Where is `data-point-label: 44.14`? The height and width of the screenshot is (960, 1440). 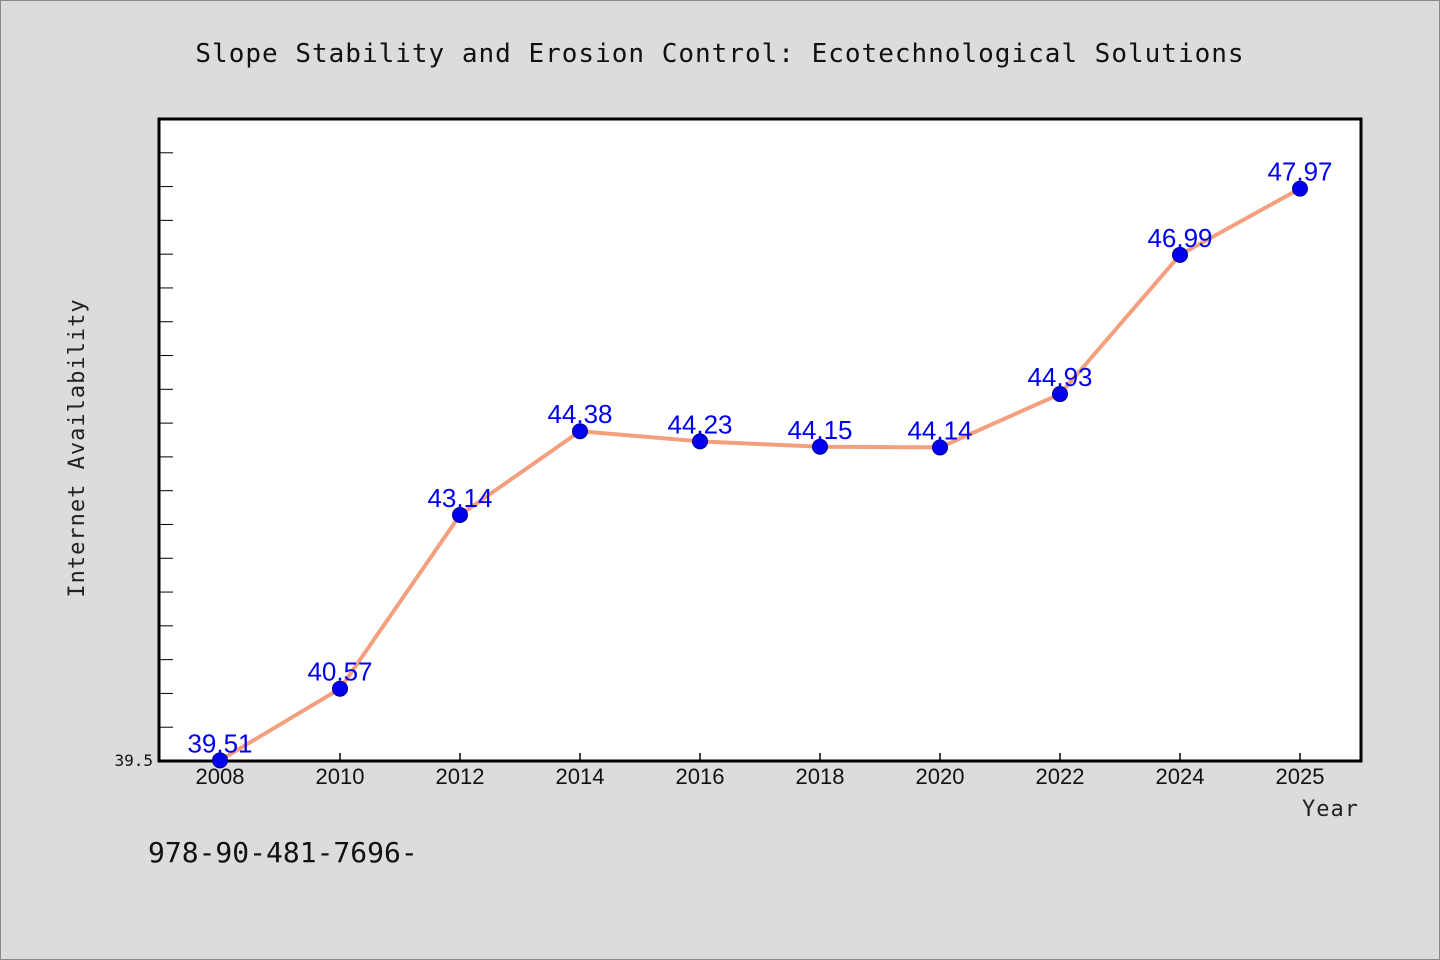 data-point-label: 44.14 is located at coordinates (939, 430).